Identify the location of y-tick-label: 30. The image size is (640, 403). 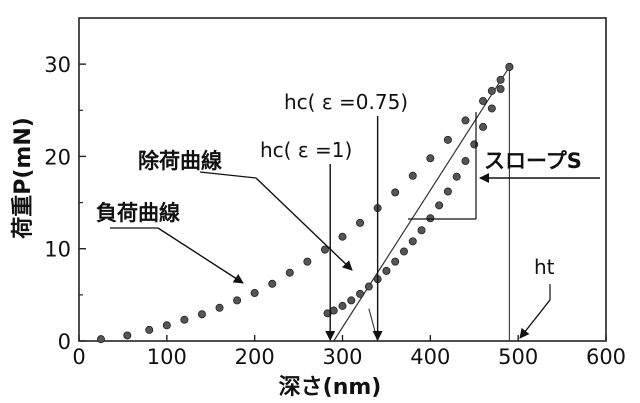
(57, 65).